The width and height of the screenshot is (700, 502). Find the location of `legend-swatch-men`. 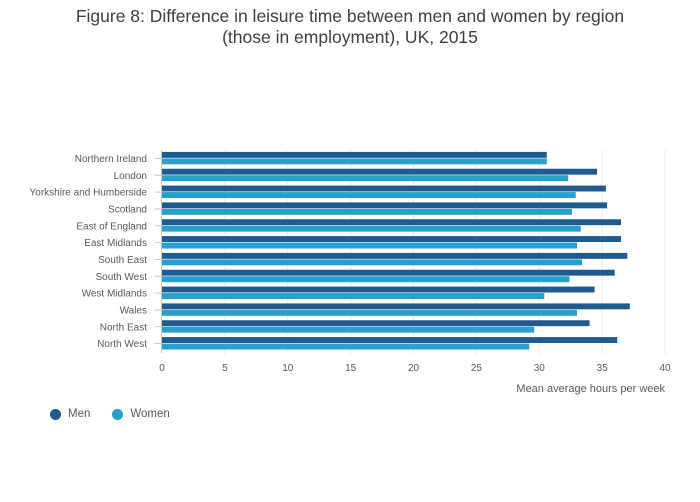

legend-swatch-men is located at coordinates (55, 414).